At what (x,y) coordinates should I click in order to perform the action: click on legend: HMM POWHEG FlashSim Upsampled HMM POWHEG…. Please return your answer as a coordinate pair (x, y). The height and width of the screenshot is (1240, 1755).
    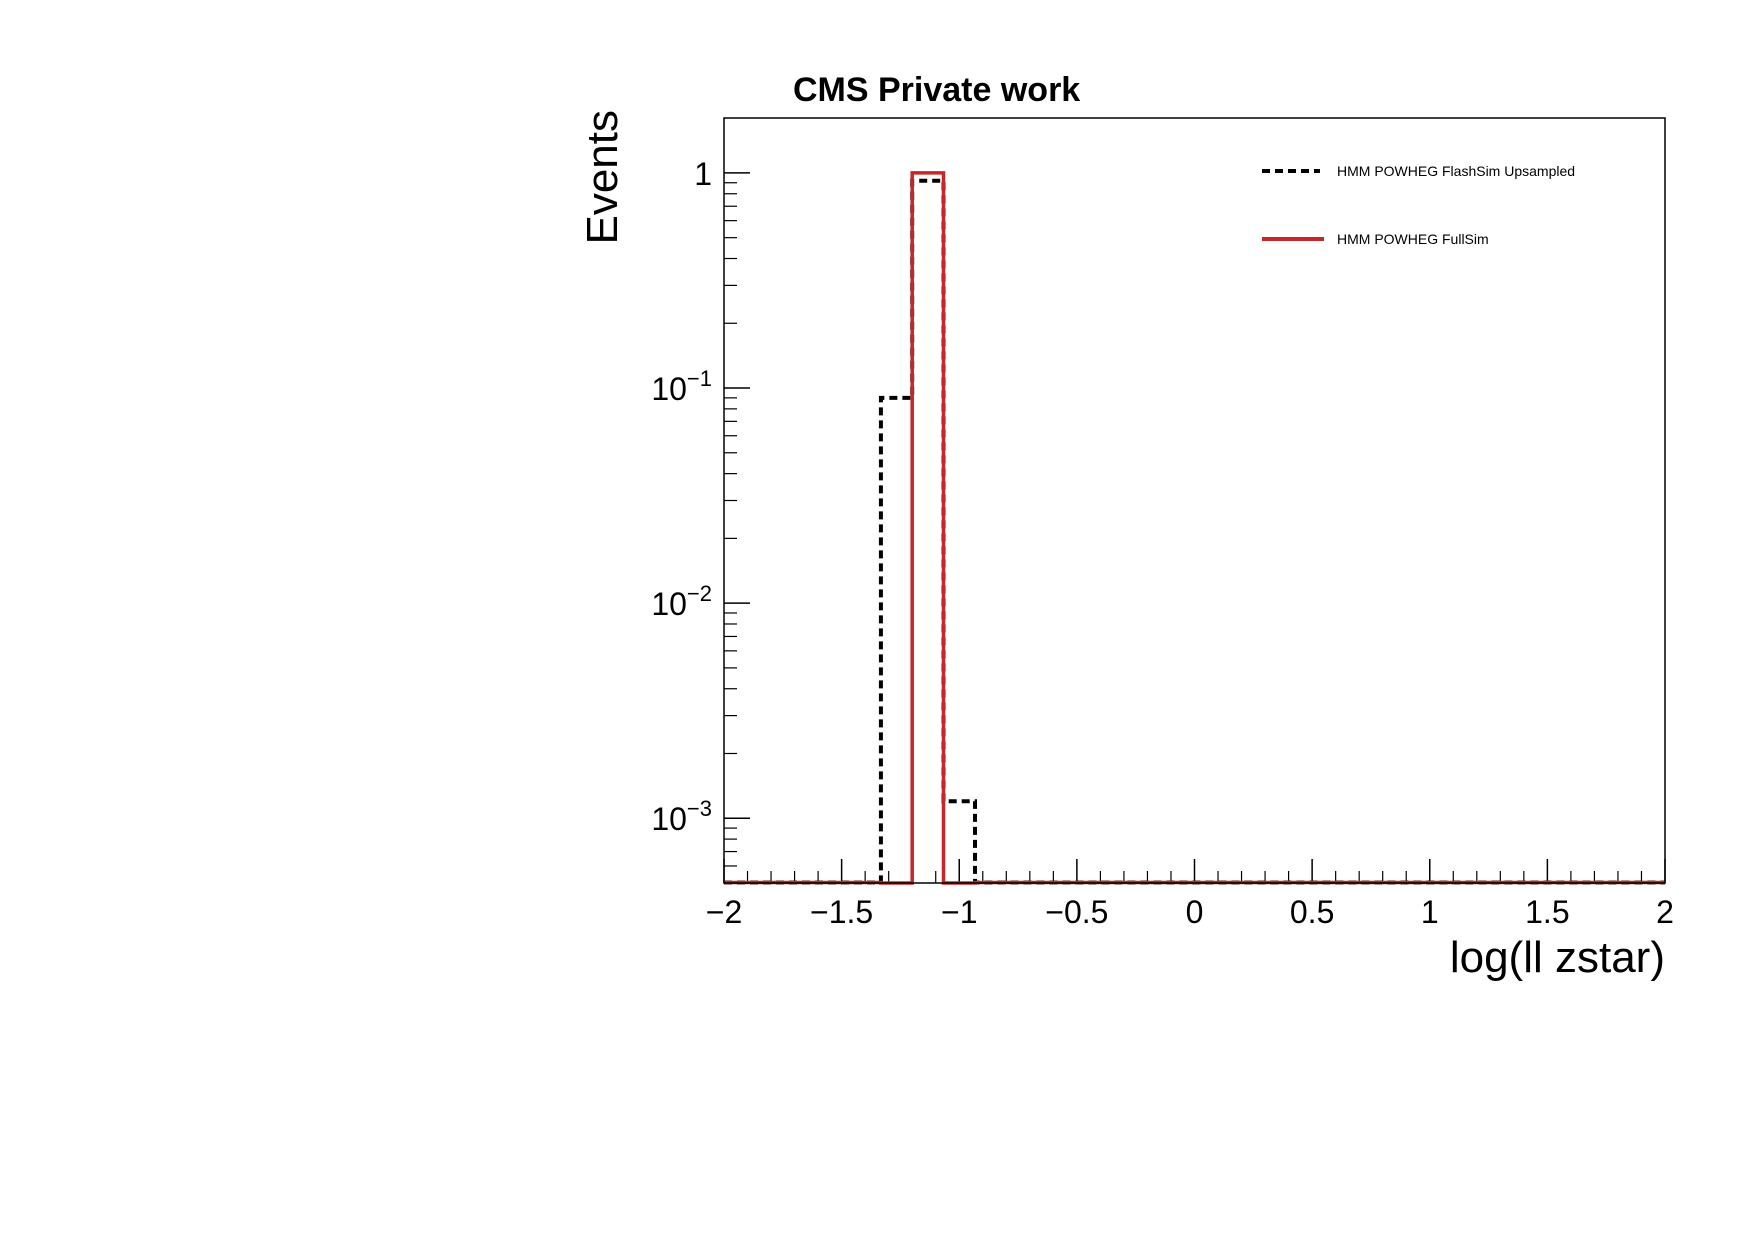
    Looking at the image, I should click on (1418, 205).